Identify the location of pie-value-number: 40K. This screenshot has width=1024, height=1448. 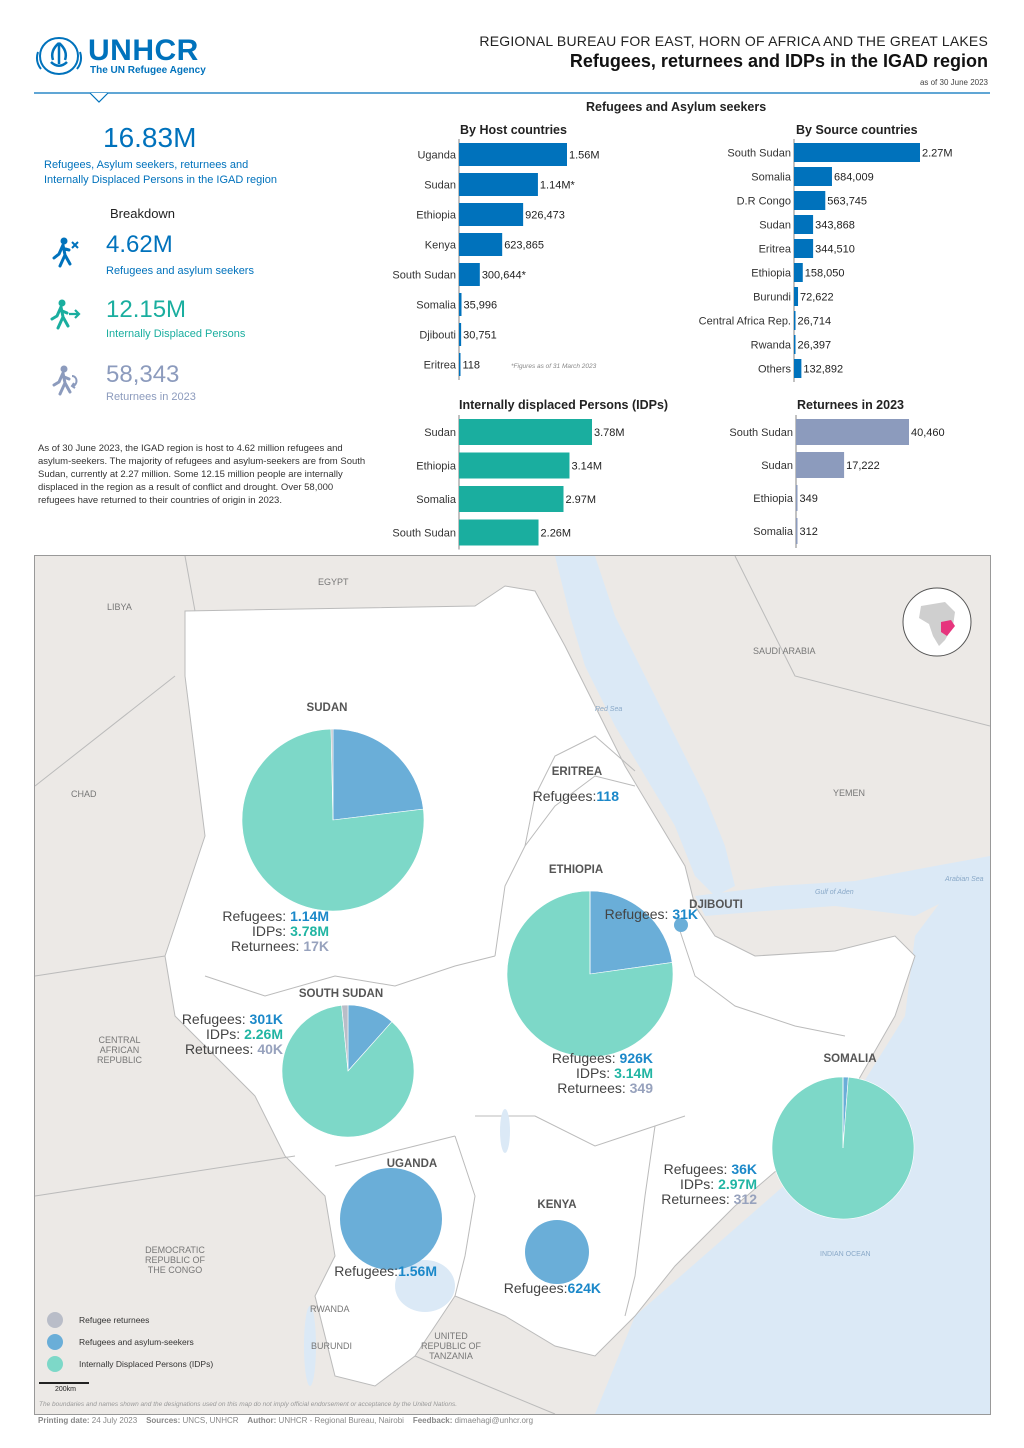
(270, 1049).